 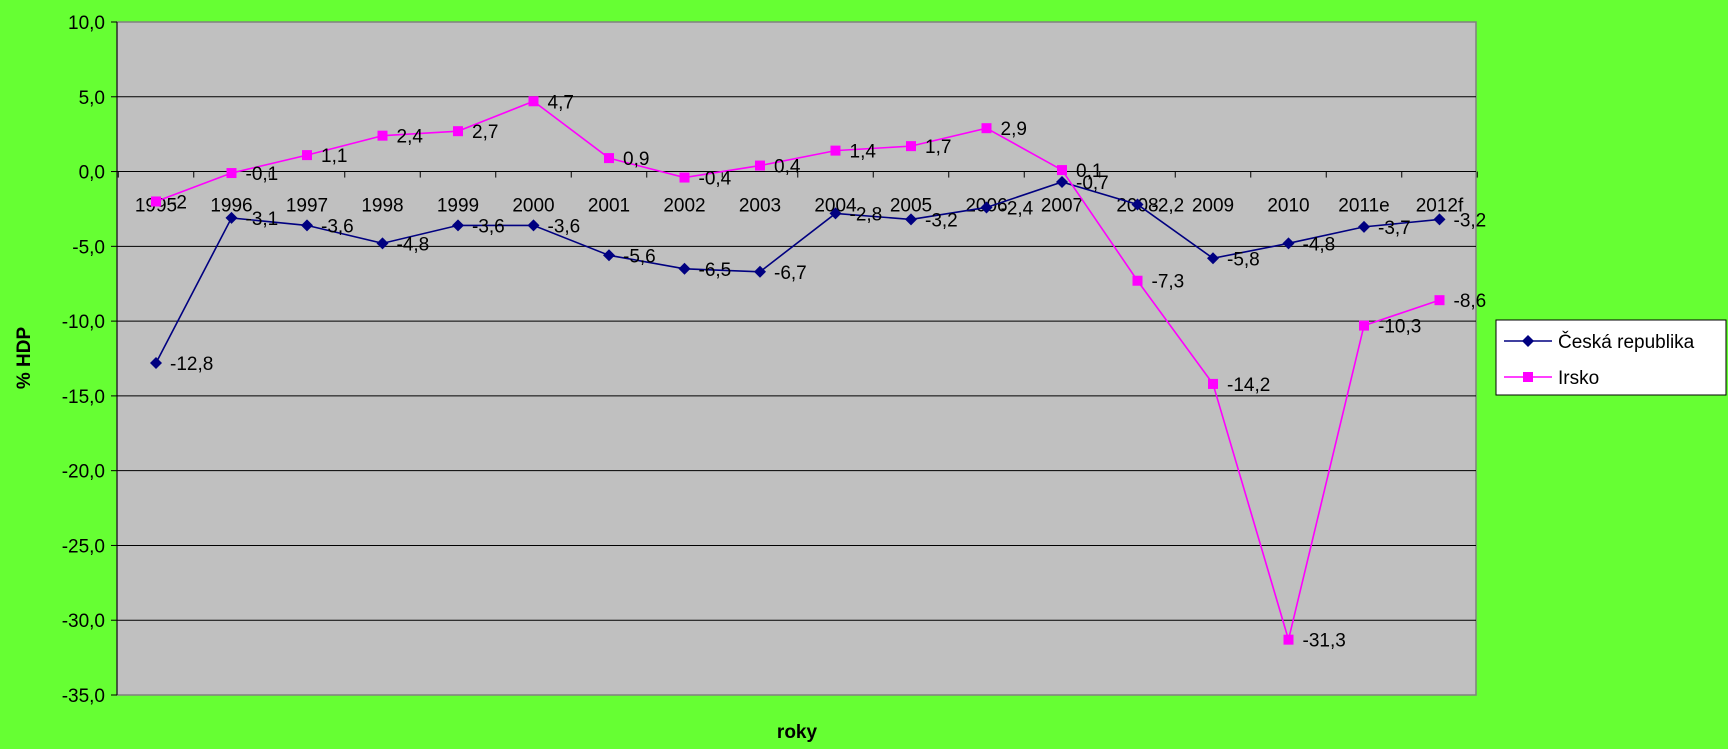 What do you see at coordinates (24, 358) in the screenshot?
I see `y-axis-title: % HDP` at bounding box center [24, 358].